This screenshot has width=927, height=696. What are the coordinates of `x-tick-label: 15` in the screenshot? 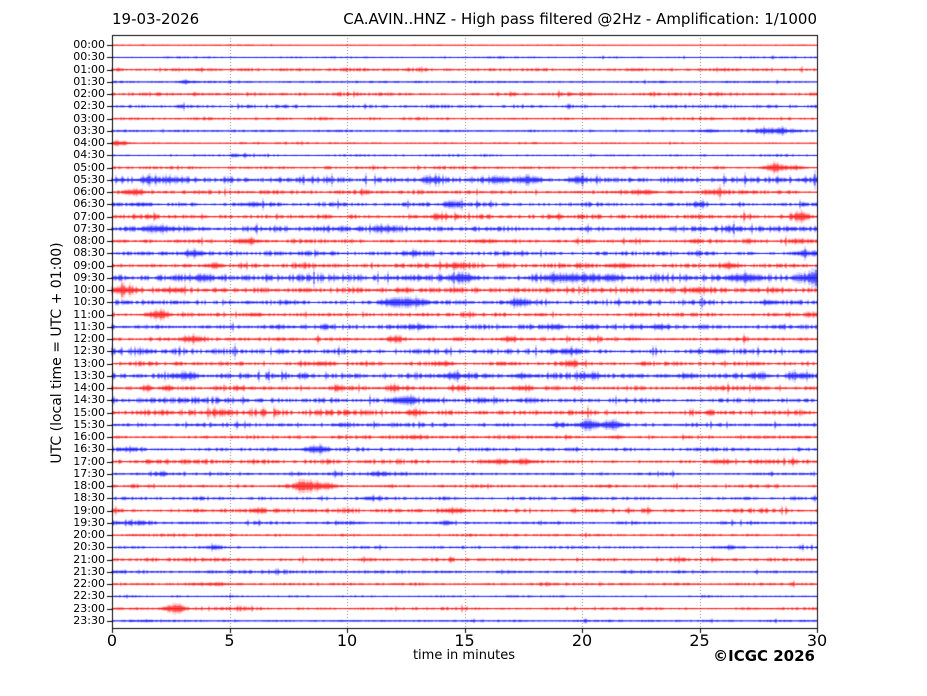 It's located at (464, 640).